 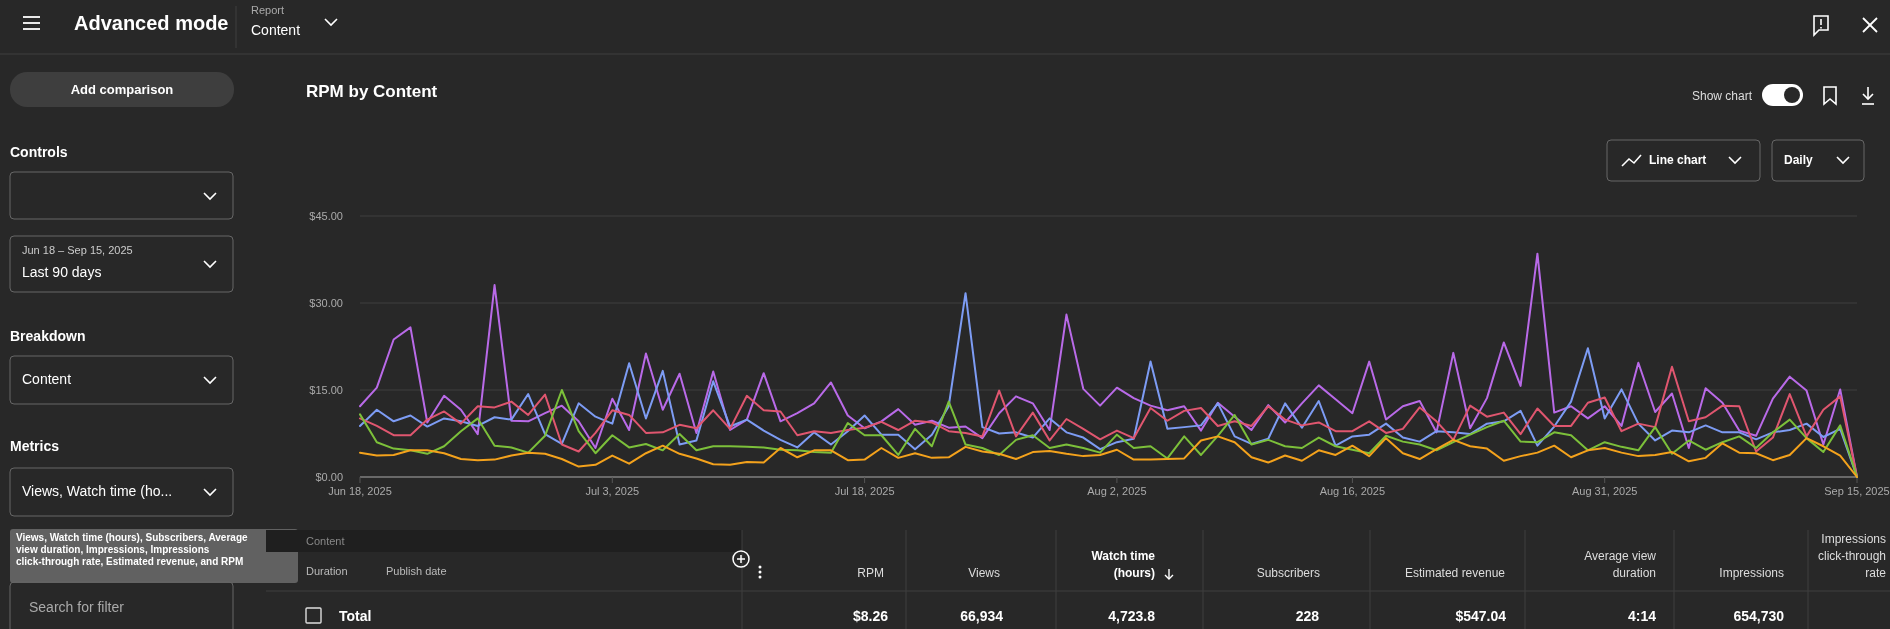 What do you see at coordinates (355, 616) in the screenshot?
I see `text: Total` at bounding box center [355, 616].